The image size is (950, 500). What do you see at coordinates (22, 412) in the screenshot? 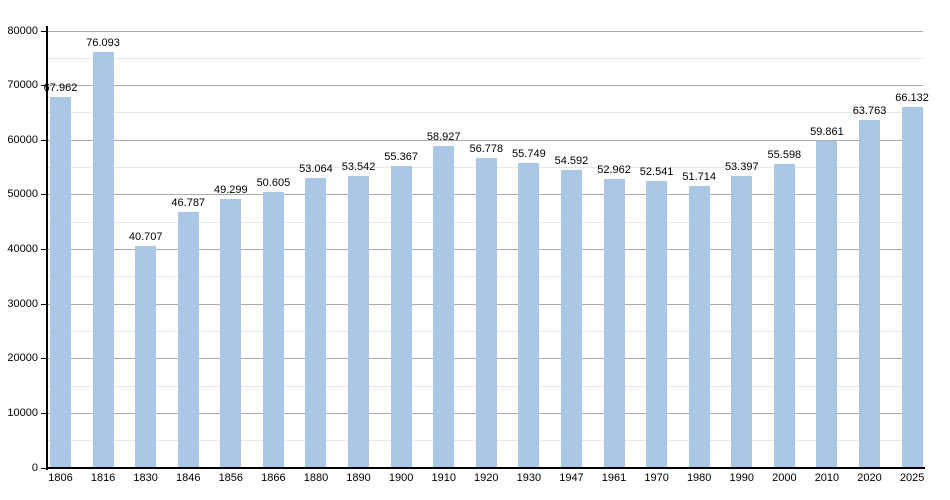
I see `y-axis-label: 10000` at bounding box center [22, 412].